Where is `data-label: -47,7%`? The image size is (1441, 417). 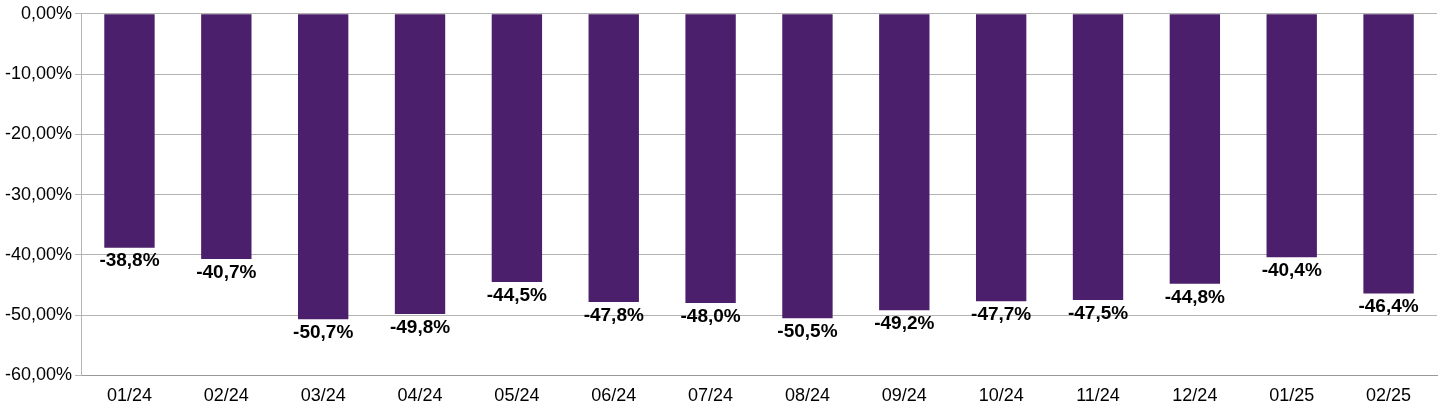 data-label: -47,7% is located at coordinates (1001, 314).